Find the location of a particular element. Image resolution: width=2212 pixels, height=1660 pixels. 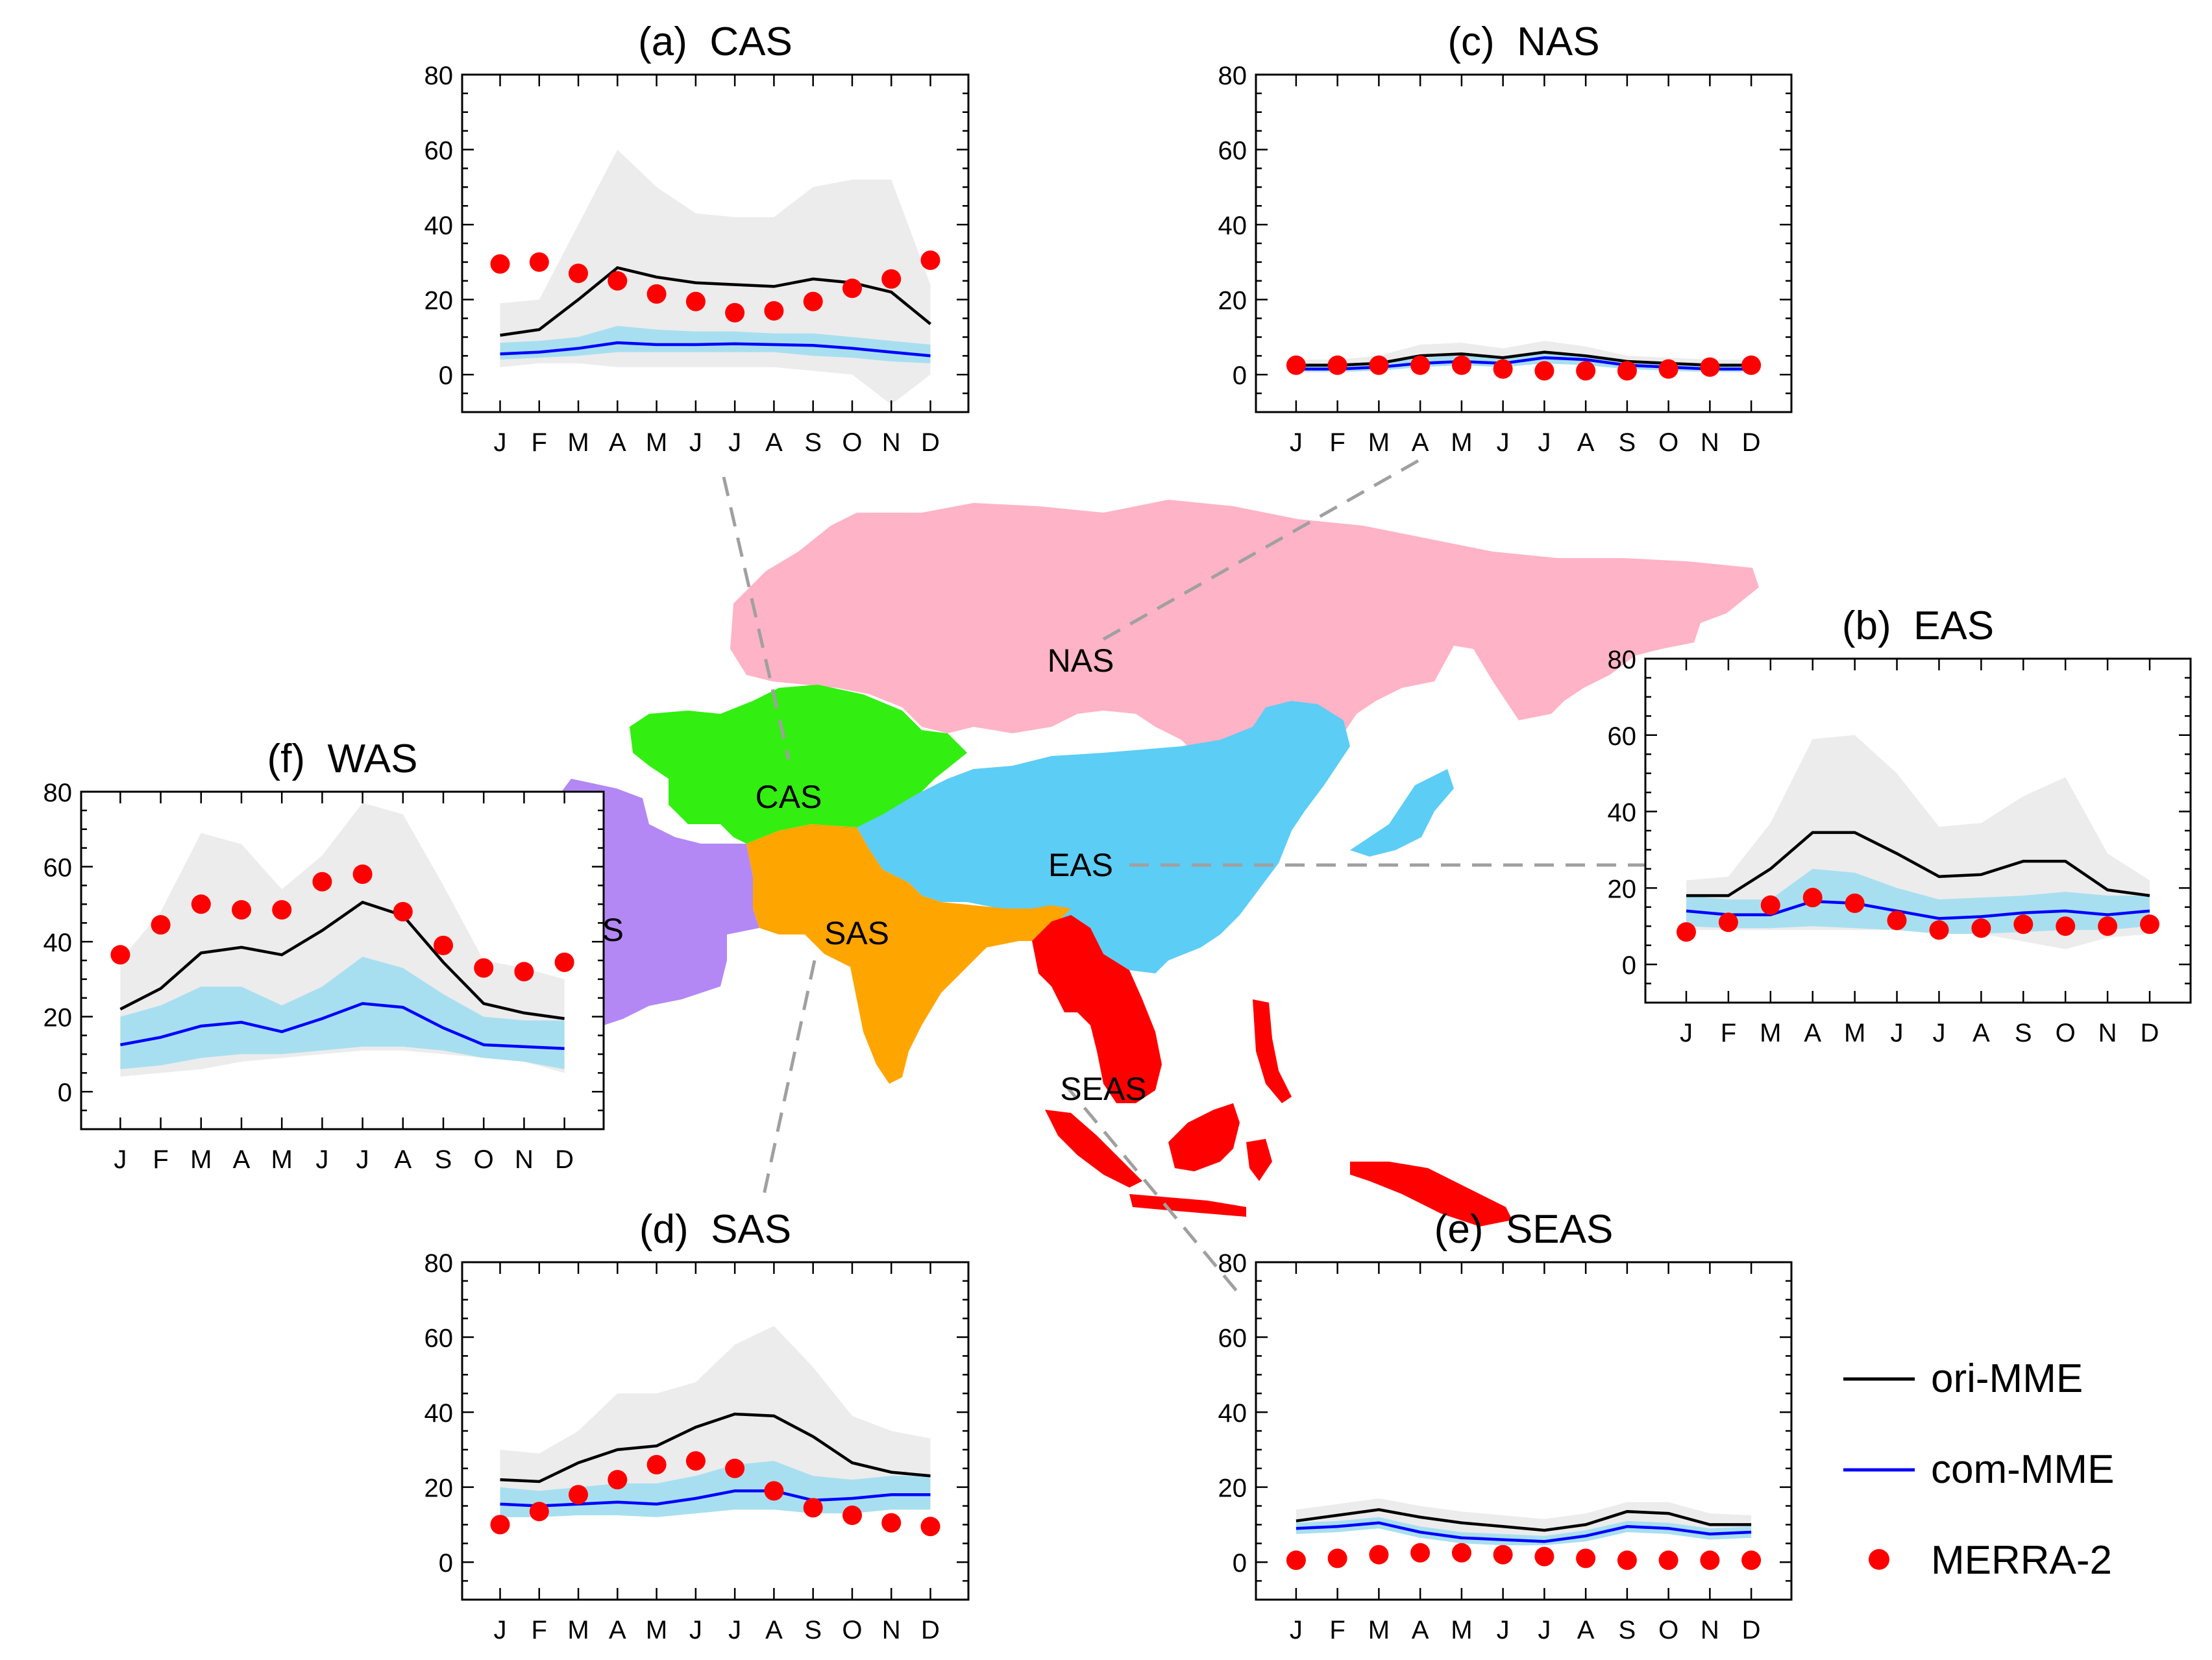

region-eas is located at coordinates (1103, 837).